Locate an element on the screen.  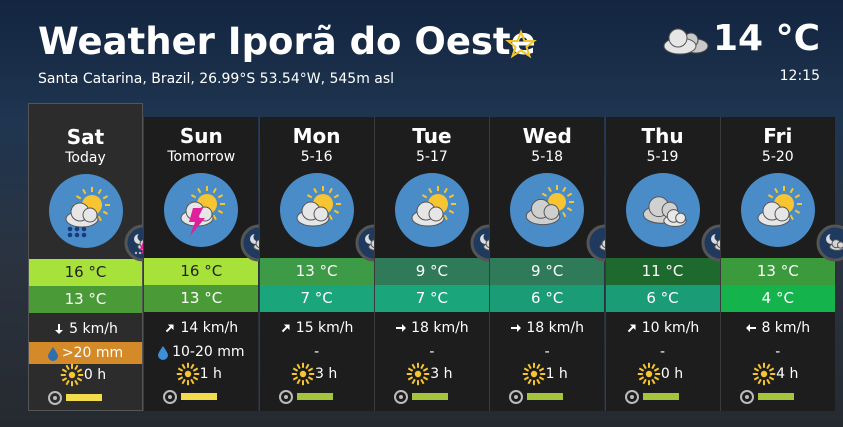
sun-row: 1 h is located at coordinates (547, 374).